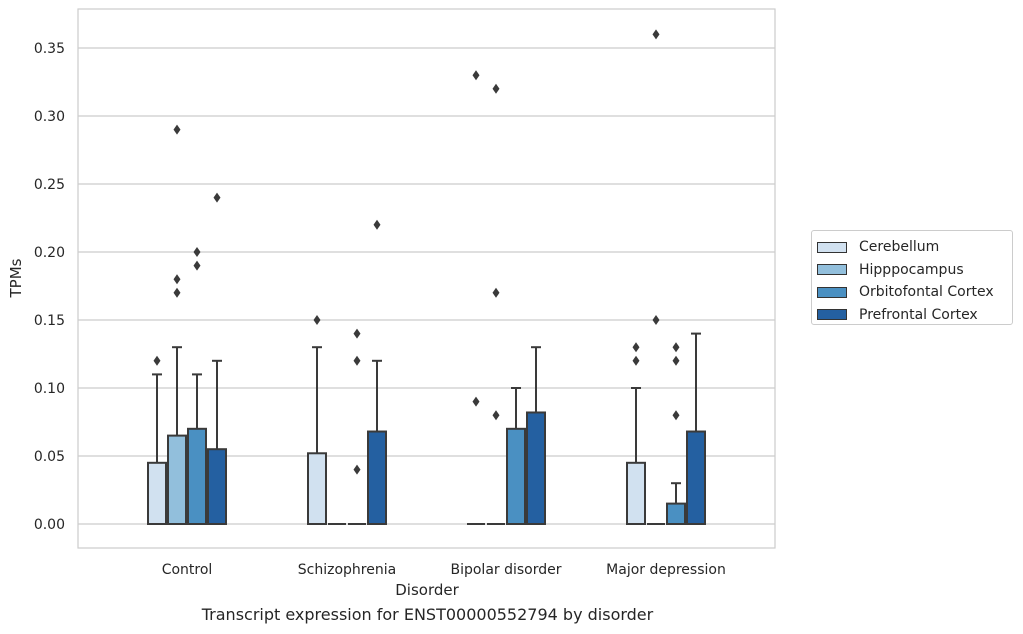 The height and width of the screenshot is (634, 1023). I want to click on y-tick-label: 0.10, so click(49, 389).